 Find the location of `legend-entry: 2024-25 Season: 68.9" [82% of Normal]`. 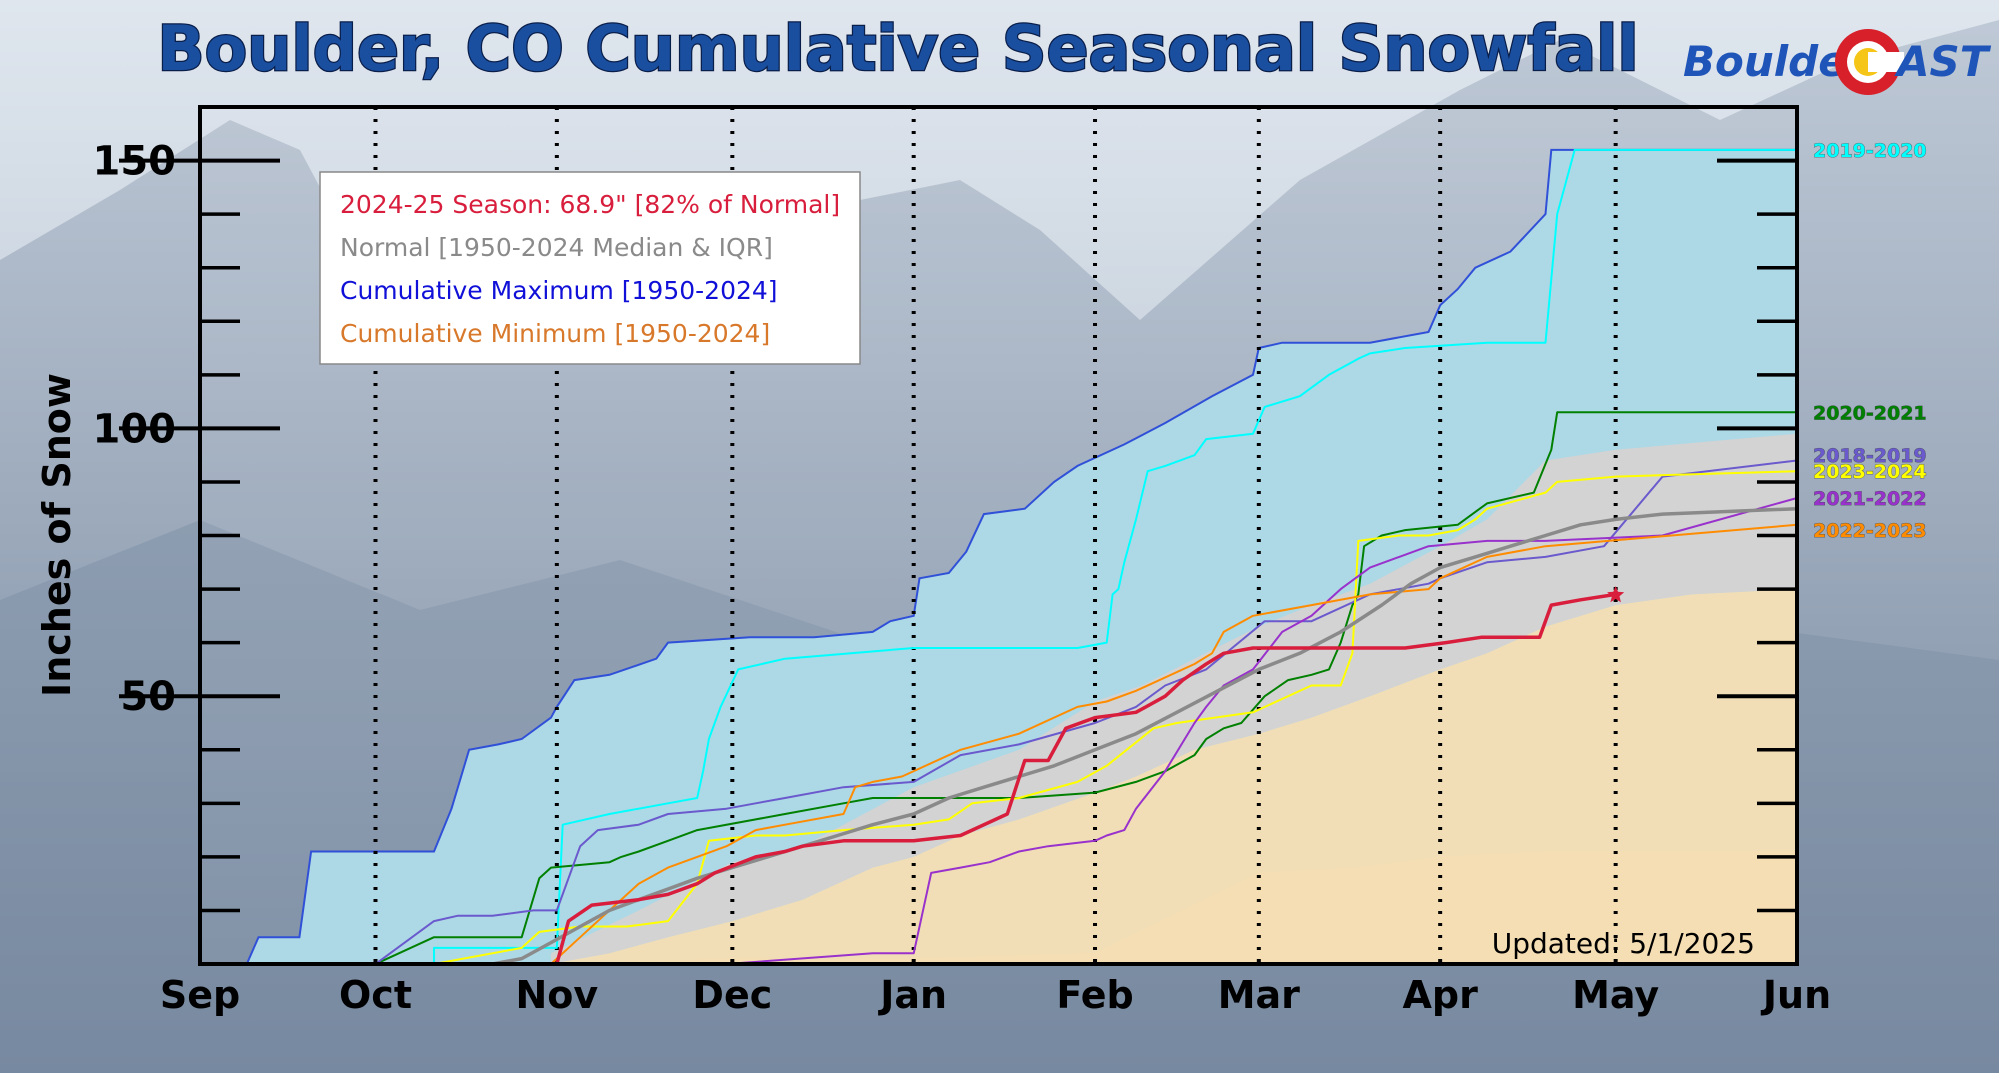

legend-entry: 2024-25 Season: 68.9" [82% of Normal] is located at coordinates (590, 204).